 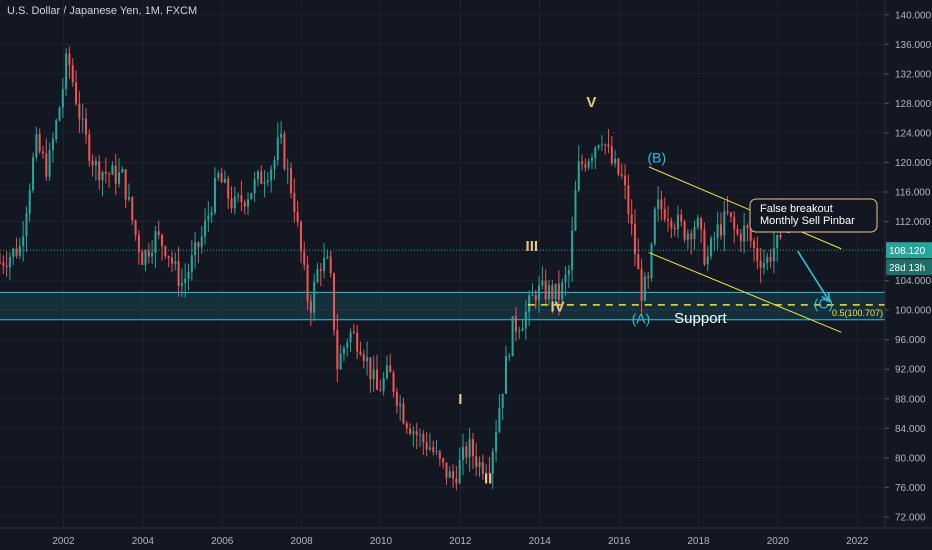 I want to click on annotation-text: Monthly Sell Pinbar, so click(x=807, y=221).